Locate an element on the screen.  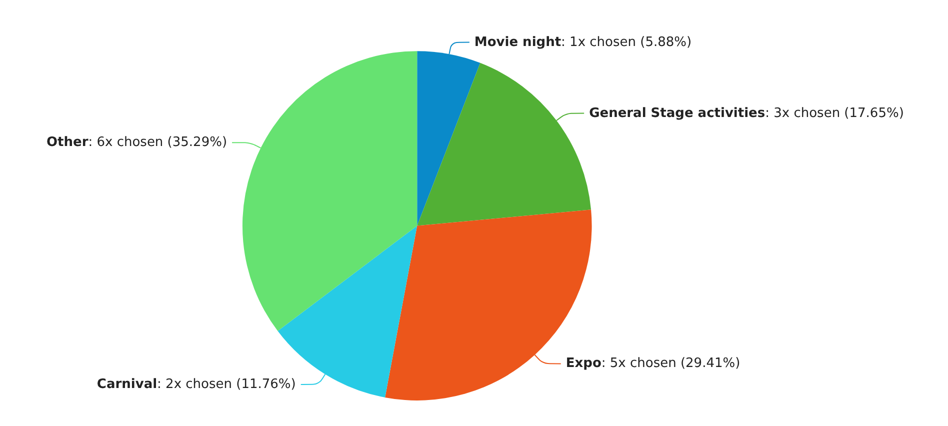
data-label: : 6x chosen (35.29%) is located at coordinates (158, 142).